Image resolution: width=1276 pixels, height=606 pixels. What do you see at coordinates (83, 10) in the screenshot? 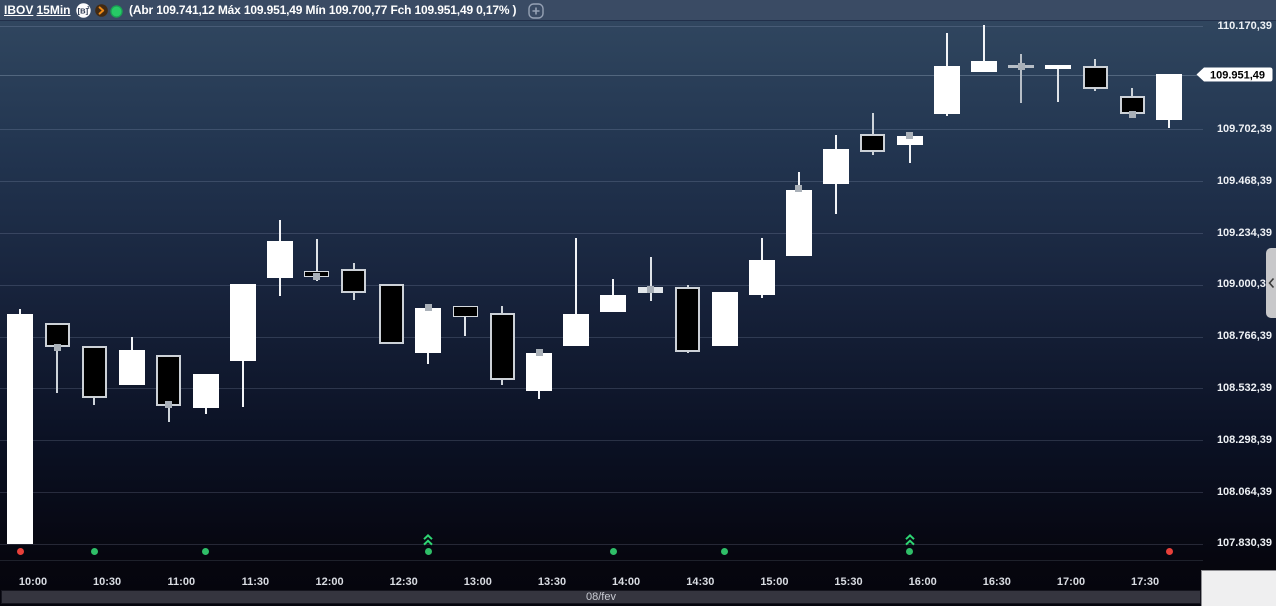
I see `svg-text: [B]` at bounding box center [83, 10].